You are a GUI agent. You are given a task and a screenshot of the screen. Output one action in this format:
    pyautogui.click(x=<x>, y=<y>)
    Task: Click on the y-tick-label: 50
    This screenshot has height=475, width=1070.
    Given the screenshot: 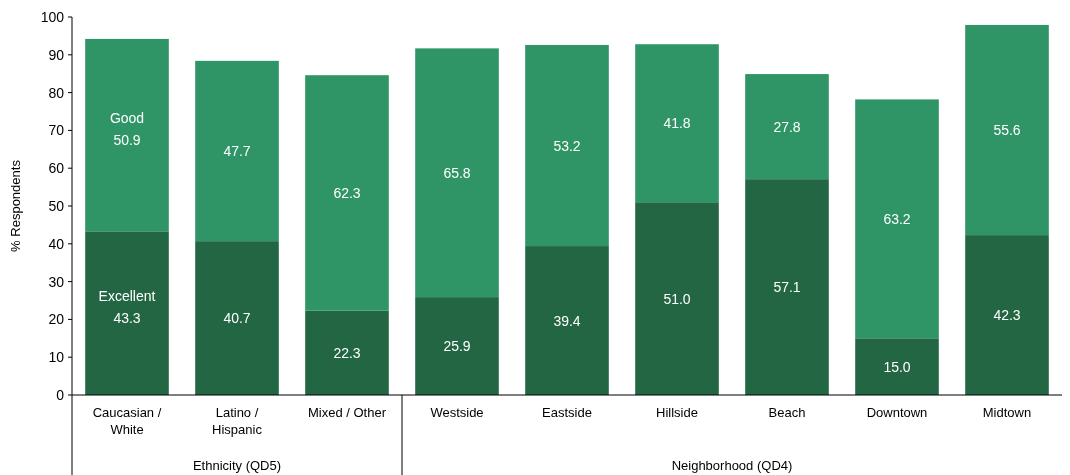 What is the action you would take?
    pyautogui.click(x=56, y=206)
    